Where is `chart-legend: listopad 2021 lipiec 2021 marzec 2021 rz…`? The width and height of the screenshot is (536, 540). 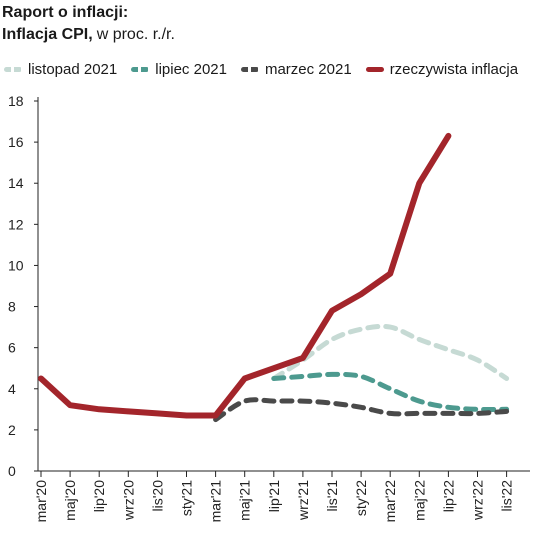
chart-legend: listopad 2021 lipiec 2021 marzec 2021 rz… is located at coordinates (268, 69).